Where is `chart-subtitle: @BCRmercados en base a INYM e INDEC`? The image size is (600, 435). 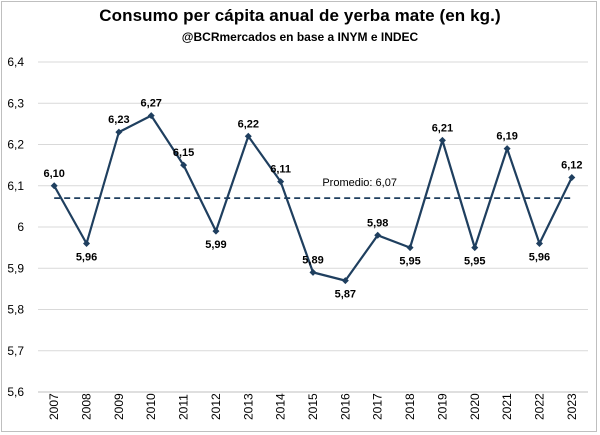
chart-subtitle: @BCRmercados en base a INYM e INDEC is located at coordinates (300, 37).